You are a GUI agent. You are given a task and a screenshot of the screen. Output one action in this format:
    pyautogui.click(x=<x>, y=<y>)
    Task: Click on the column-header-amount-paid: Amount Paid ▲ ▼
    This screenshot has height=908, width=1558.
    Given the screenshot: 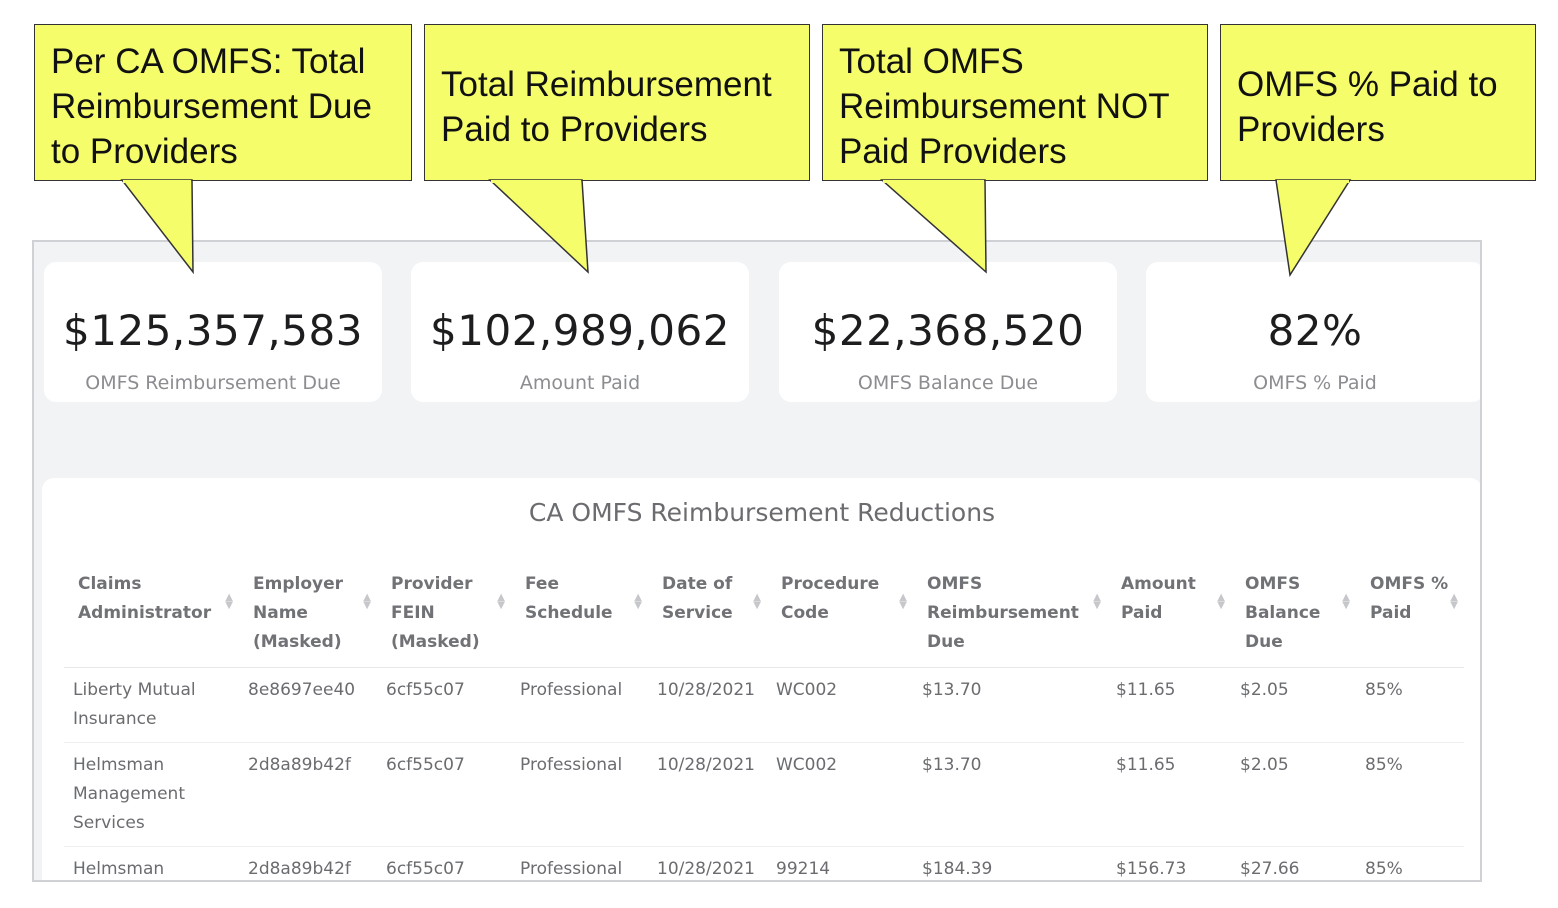 What is the action you would take?
    pyautogui.click(x=1169, y=614)
    